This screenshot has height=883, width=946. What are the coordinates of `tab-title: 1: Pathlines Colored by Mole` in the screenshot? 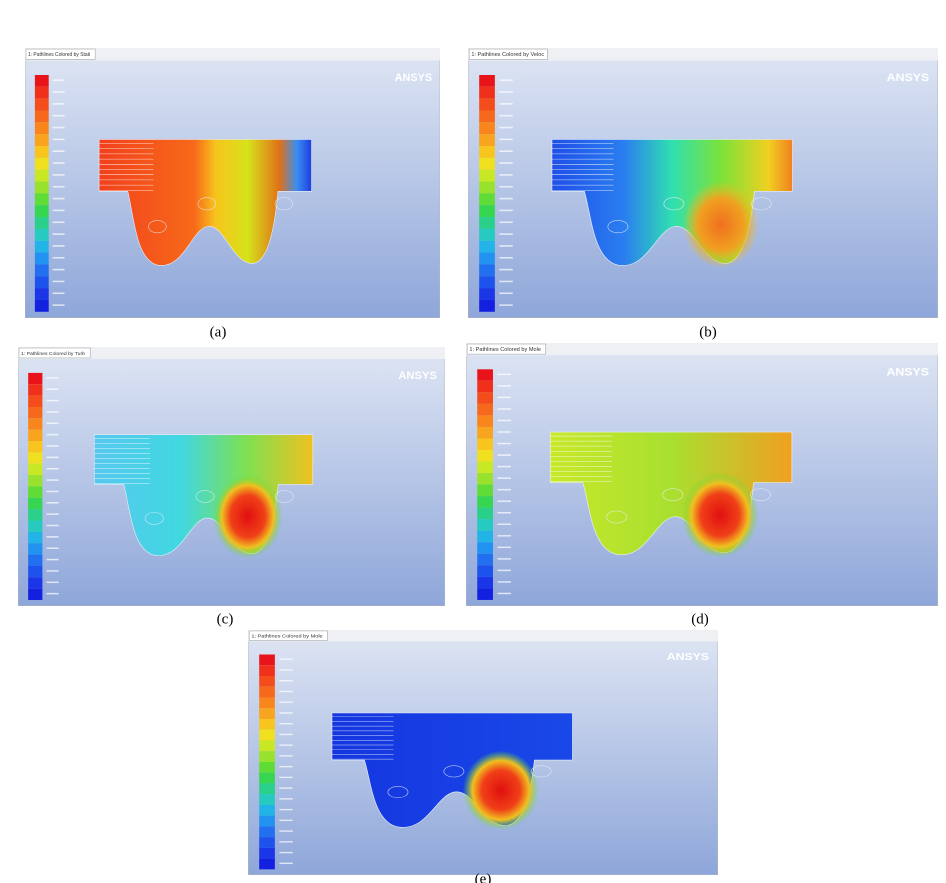 It's located at (505, 350).